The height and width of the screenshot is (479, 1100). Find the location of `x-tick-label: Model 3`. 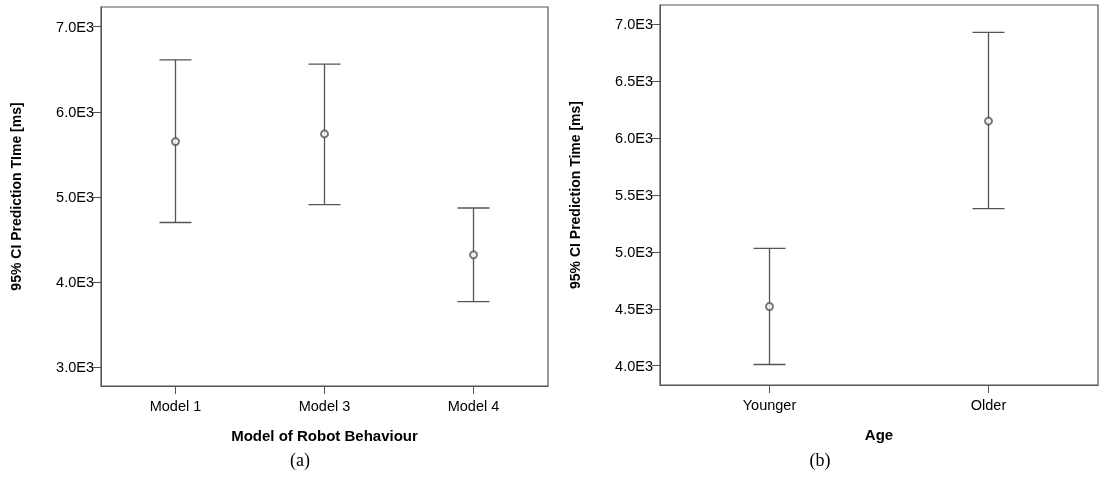

x-tick-label: Model 3 is located at coordinates (324, 405).